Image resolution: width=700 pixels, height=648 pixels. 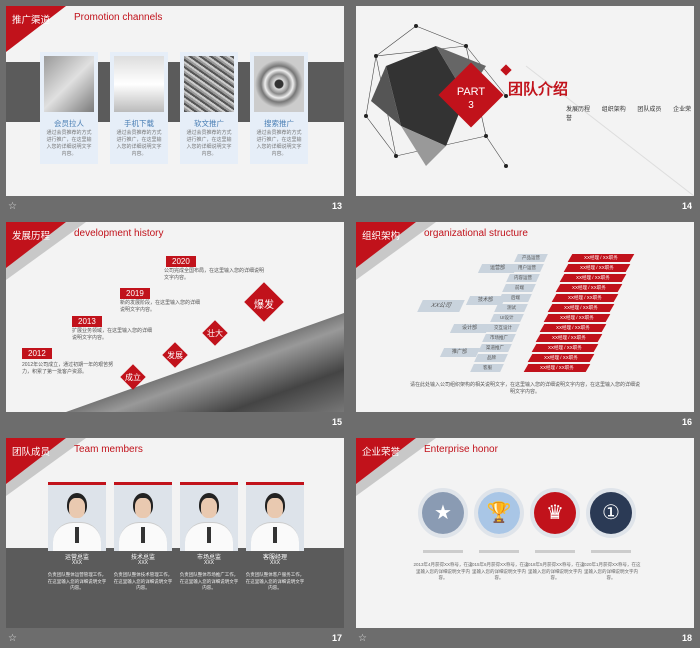 What do you see at coordinates (476, 233) in the screenshot?
I see `slide-title-en: organizational structure` at bounding box center [476, 233].